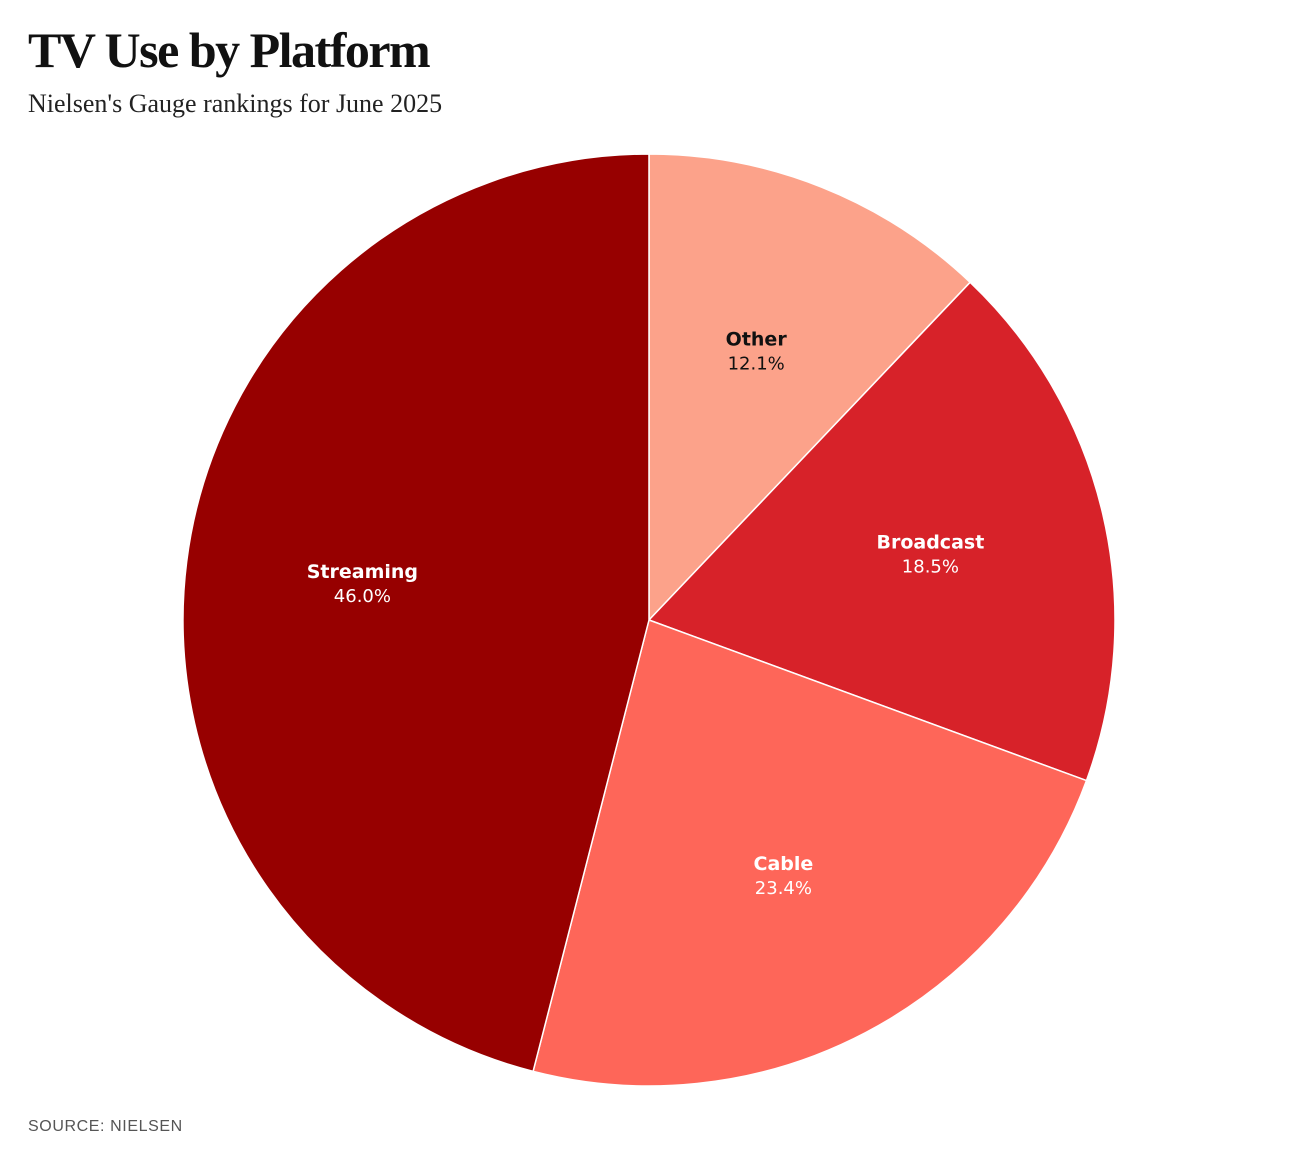 This screenshot has width=1296, height=1156. I want to click on chart-title: TV Use by Platform, so click(229, 50).